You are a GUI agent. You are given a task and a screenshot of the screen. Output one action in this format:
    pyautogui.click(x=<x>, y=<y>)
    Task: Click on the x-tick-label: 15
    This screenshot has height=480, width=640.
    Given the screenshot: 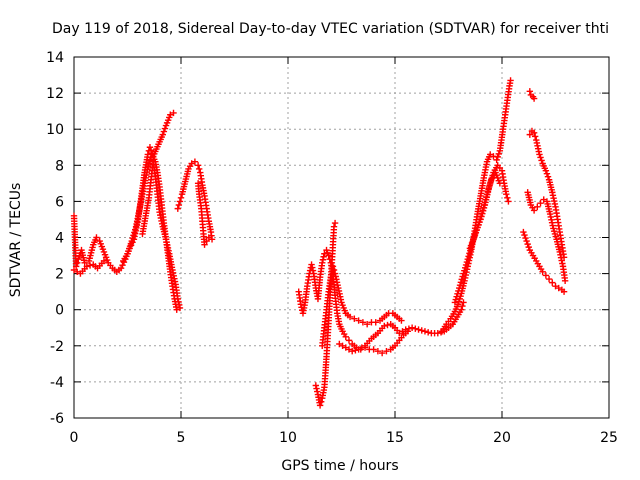 What is the action you would take?
    pyautogui.click(x=395, y=438)
    